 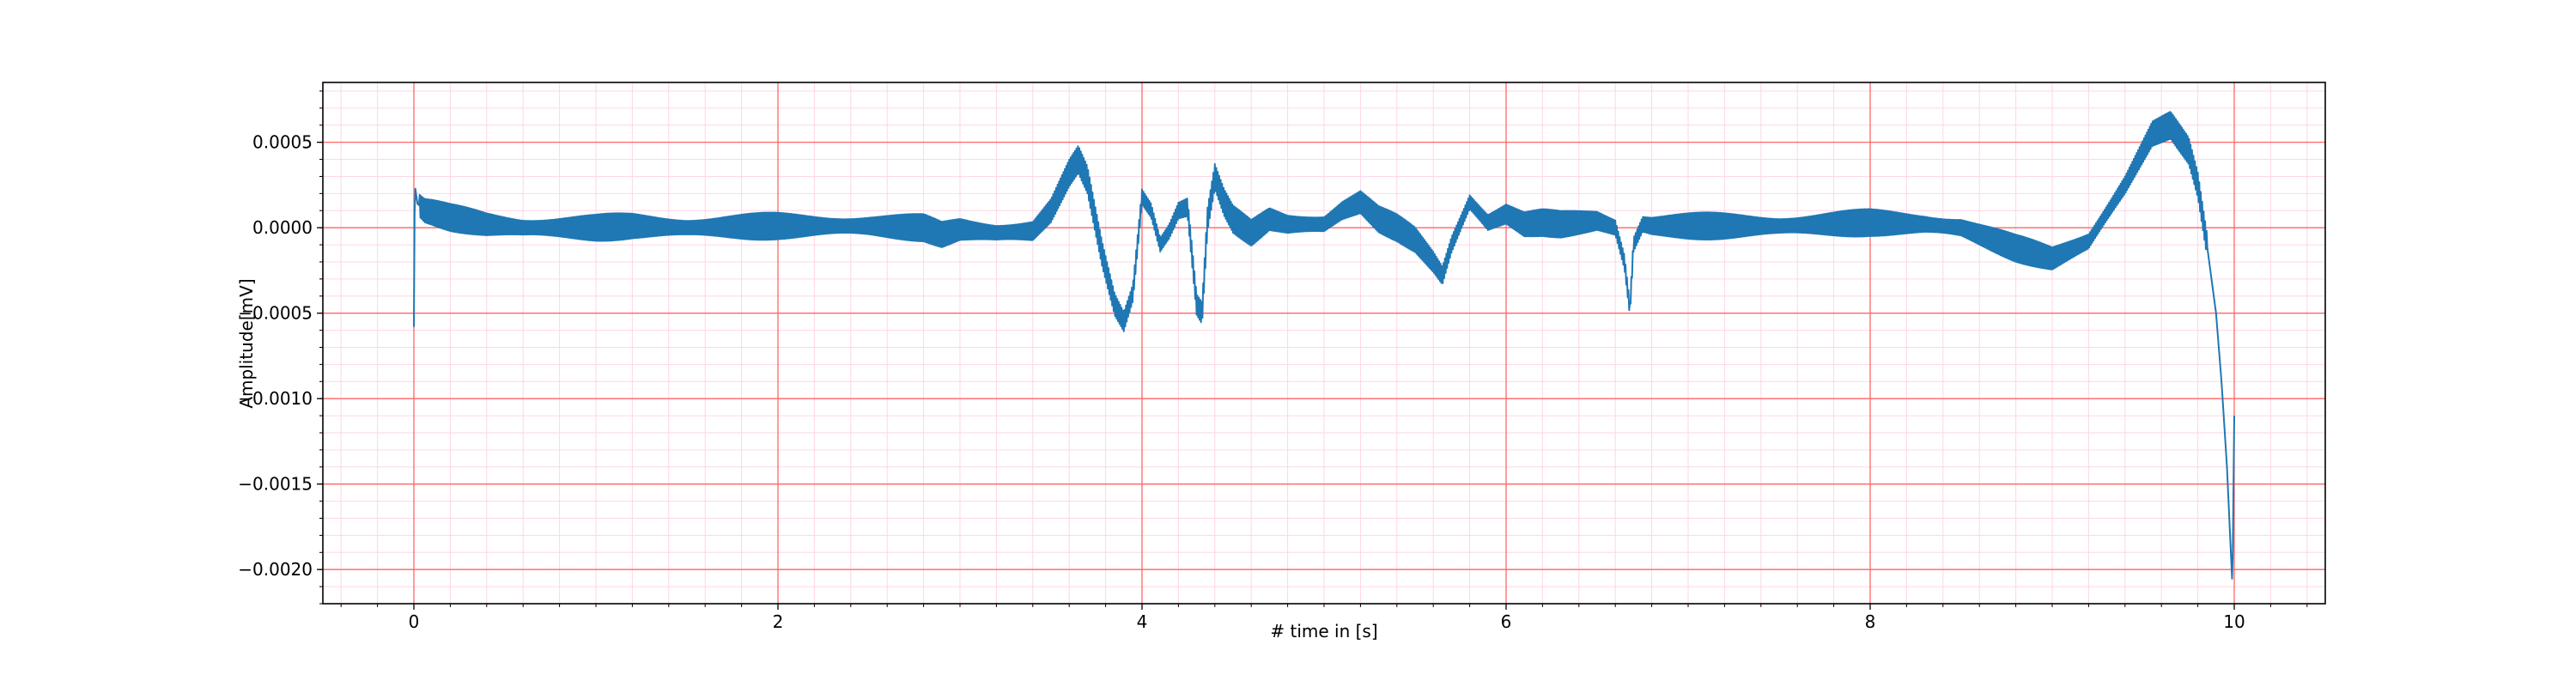 What do you see at coordinates (1142, 621) in the screenshot?
I see `x-tick-label: 4` at bounding box center [1142, 621].